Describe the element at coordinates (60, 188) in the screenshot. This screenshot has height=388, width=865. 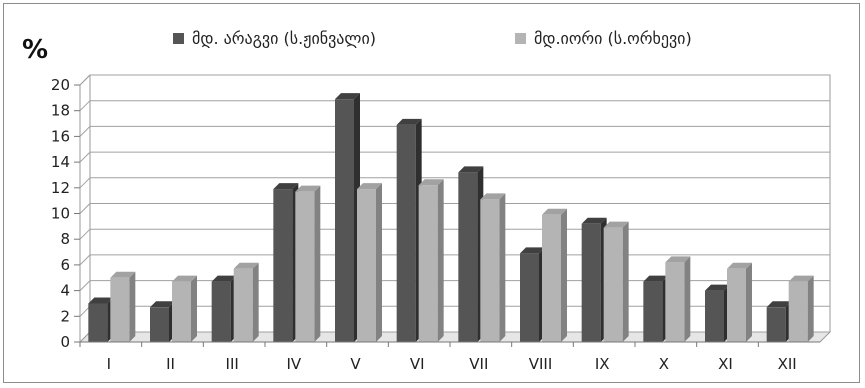
I see `y-tick-label: 12` at that location.